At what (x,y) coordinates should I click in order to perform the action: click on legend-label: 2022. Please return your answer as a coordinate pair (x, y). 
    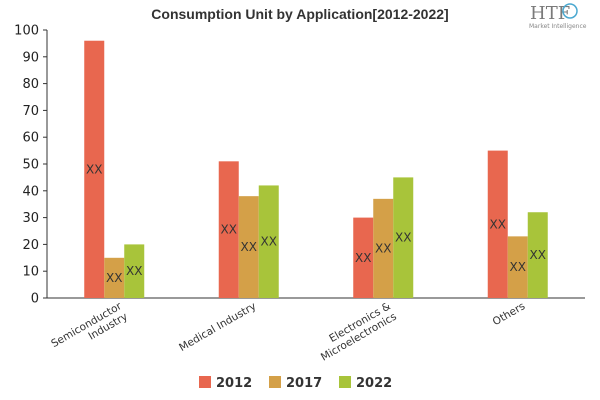
    Looking at the image, I should click on (374, 383).